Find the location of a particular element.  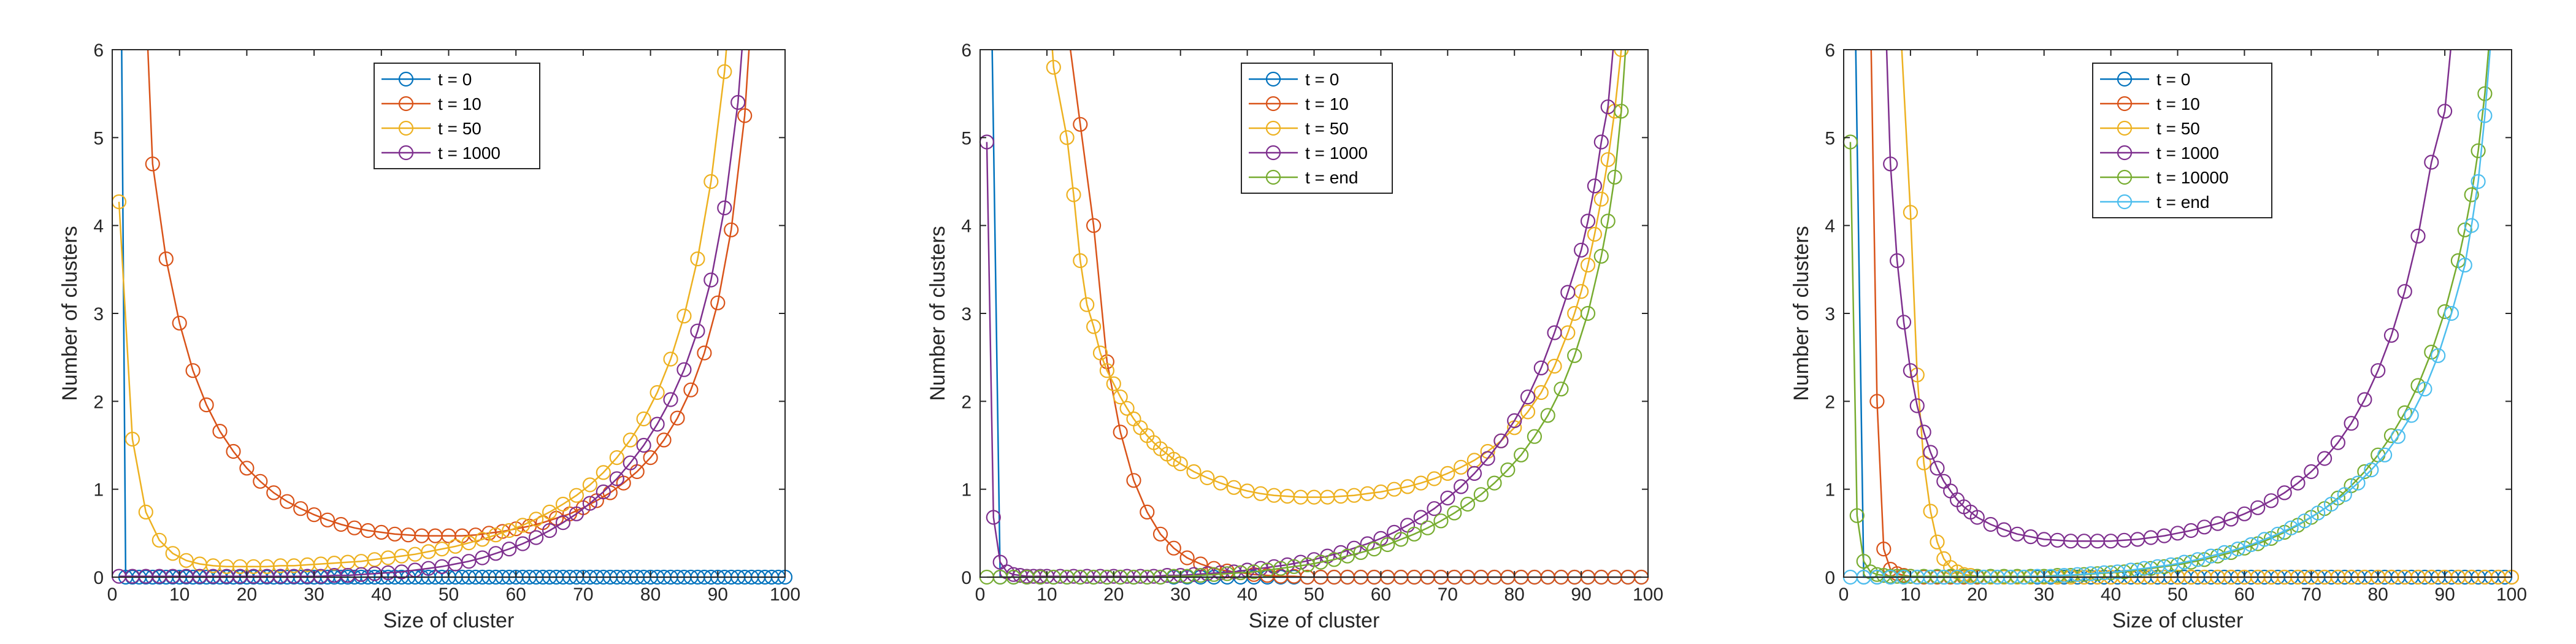

legend-marker is located at coordinates (406, 153).